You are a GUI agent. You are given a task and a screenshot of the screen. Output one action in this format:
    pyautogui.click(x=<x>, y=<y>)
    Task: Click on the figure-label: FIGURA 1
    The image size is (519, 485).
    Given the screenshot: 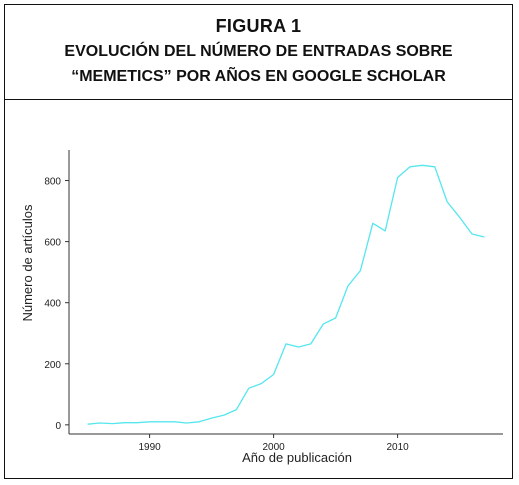 What is the action you would take?
    pyautogui.click(x=258, y=26)
    